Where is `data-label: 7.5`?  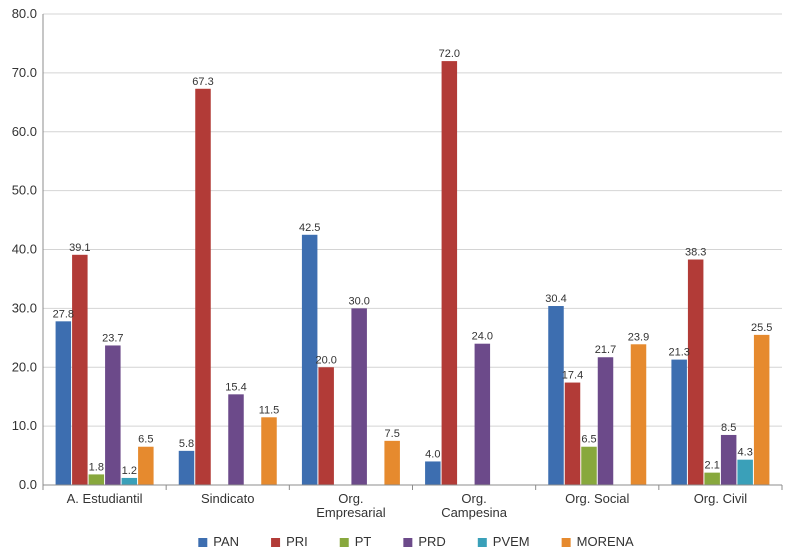
data-label: 7.5 is located at coordinates (392, 434).